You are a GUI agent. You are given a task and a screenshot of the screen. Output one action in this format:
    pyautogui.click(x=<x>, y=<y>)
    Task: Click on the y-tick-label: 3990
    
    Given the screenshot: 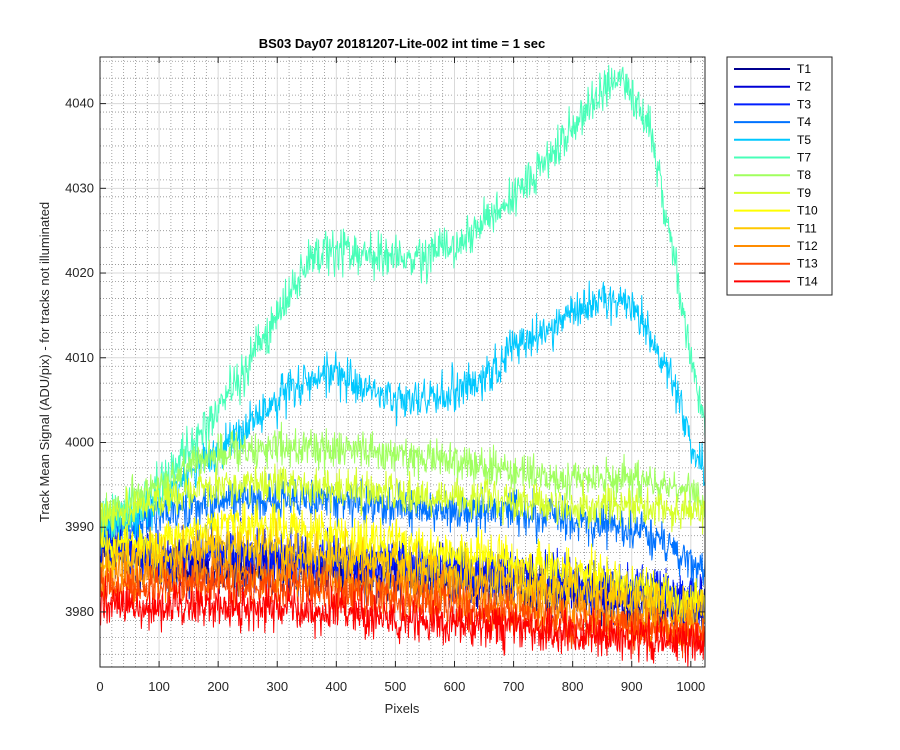 What is the action you would take?
    pyautogui.click(x=79, y=526)
    